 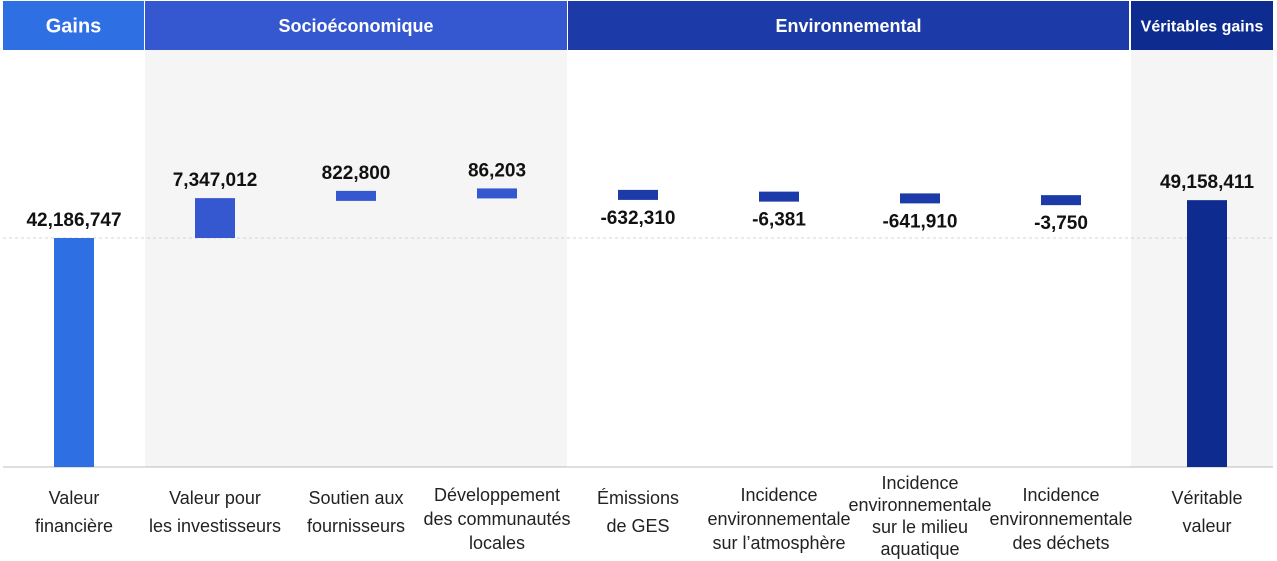 What do you see at coordinates (1206, 526) in the screenshot?
I see `category-label-8-line-1: valeur` at bounding box center [1206, 526].